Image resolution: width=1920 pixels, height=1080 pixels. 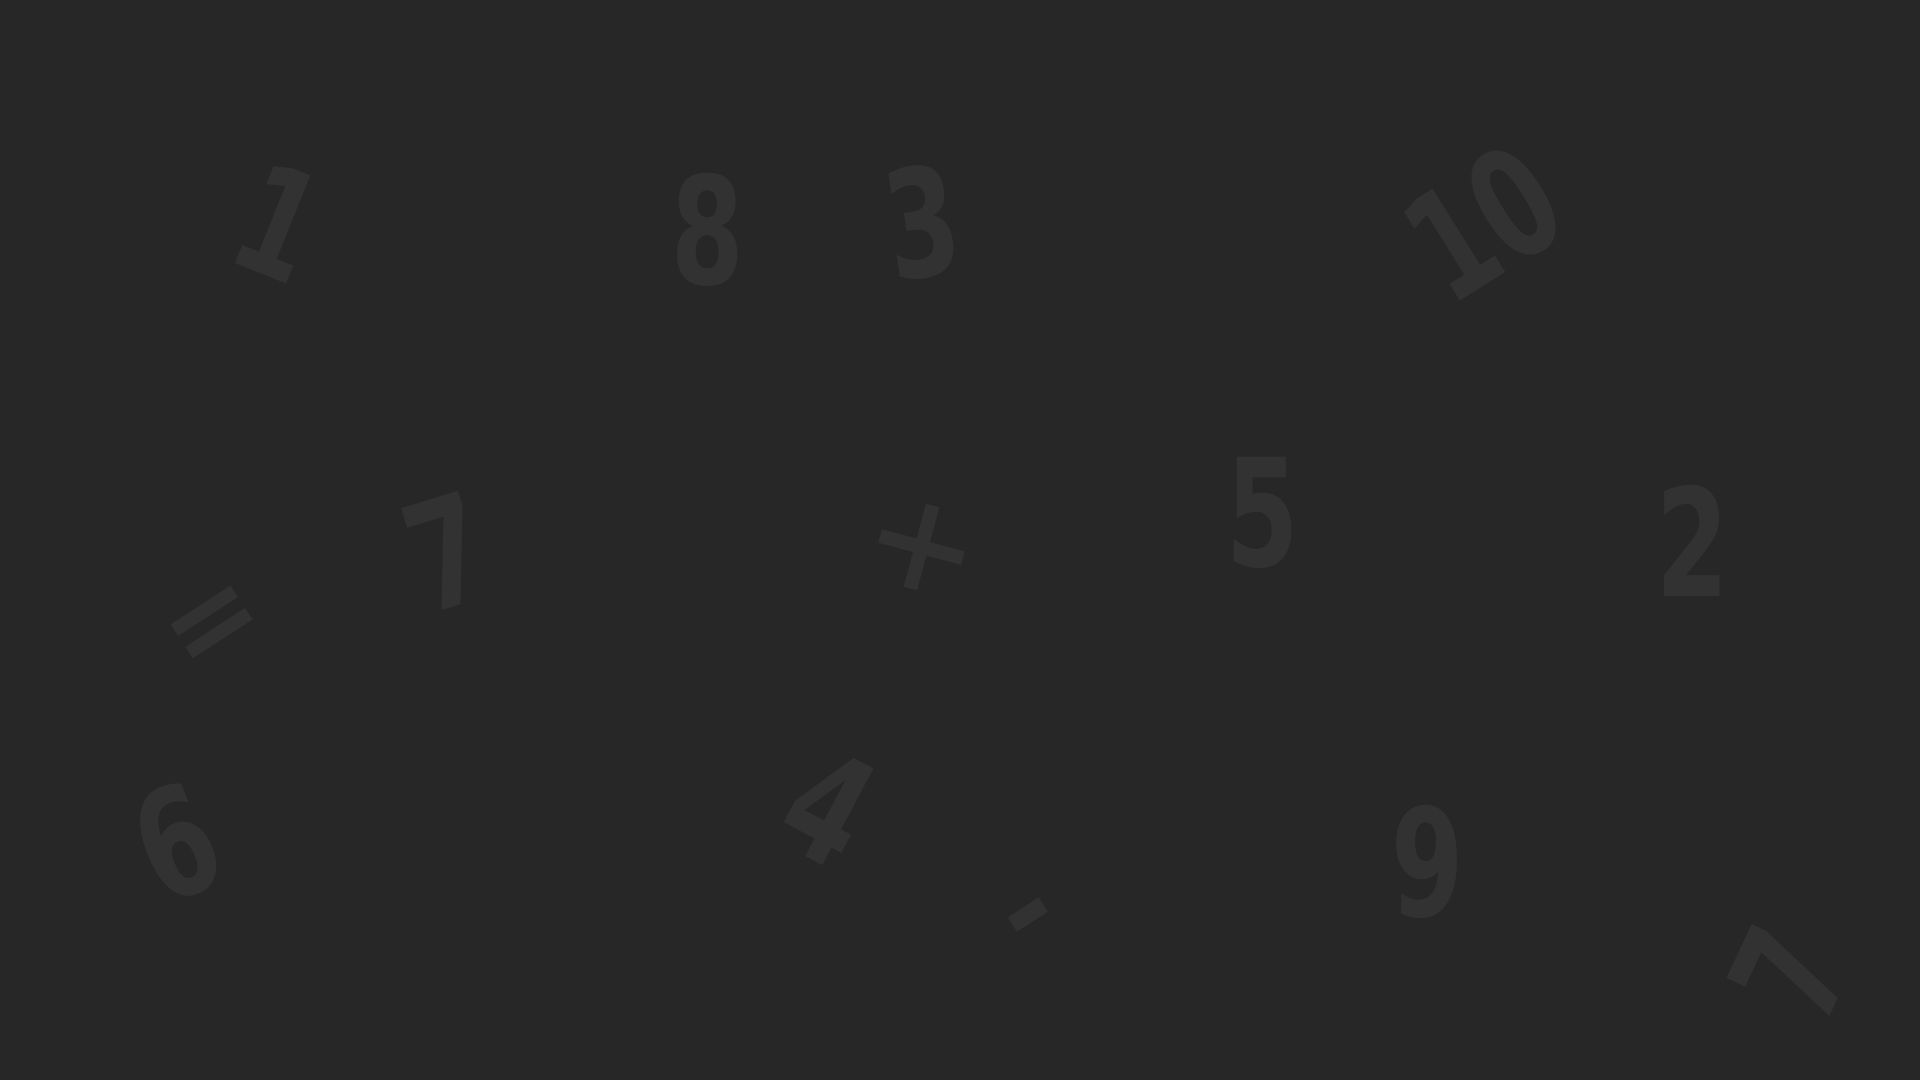 I want to click on digit-seven-rotated: 7, so click(x=1792, y=975).